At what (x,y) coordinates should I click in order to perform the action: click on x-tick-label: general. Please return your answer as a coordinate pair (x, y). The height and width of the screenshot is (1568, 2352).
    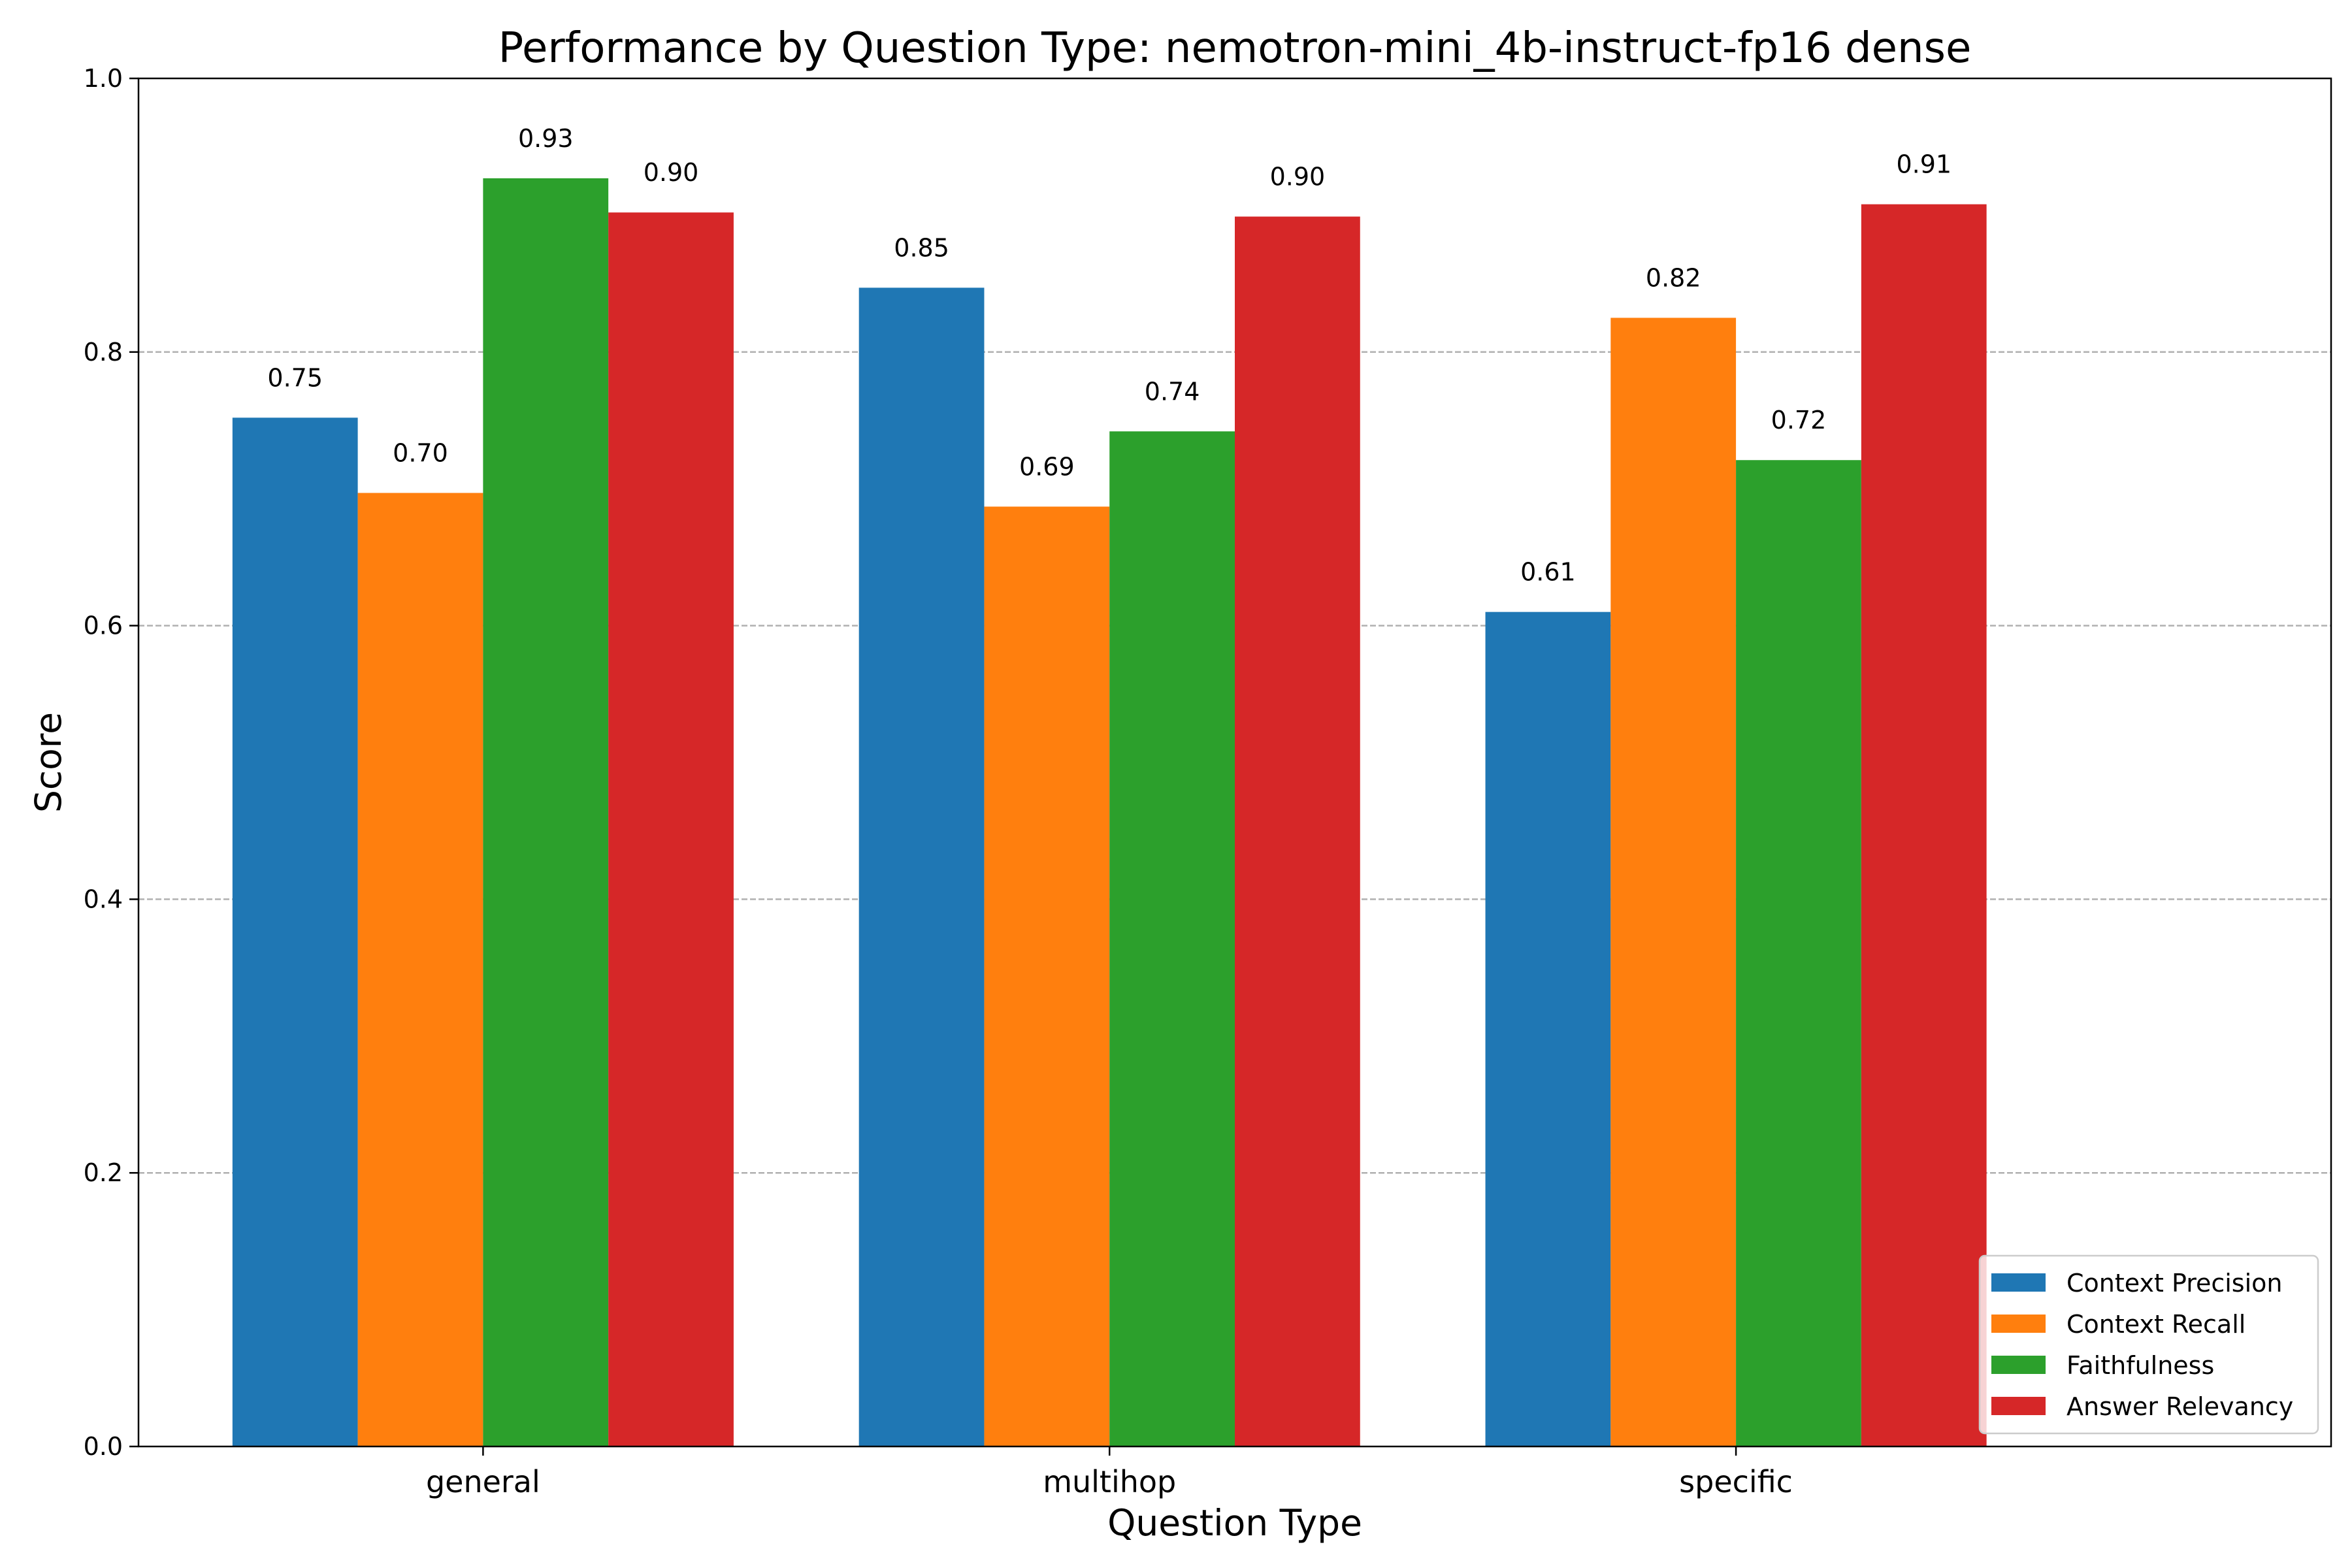
    Looking at the image, I should click on (483, 1481).